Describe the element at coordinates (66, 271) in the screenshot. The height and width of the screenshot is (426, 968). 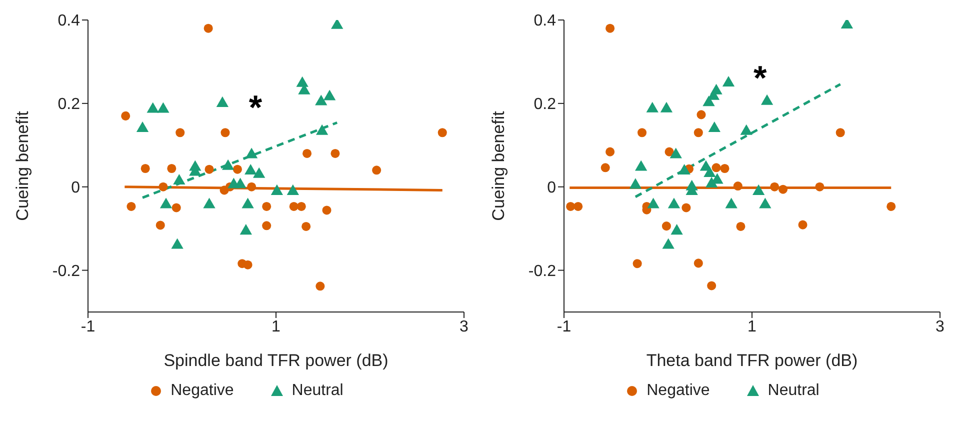
I see `y-tick-label: -0.2` at that location.